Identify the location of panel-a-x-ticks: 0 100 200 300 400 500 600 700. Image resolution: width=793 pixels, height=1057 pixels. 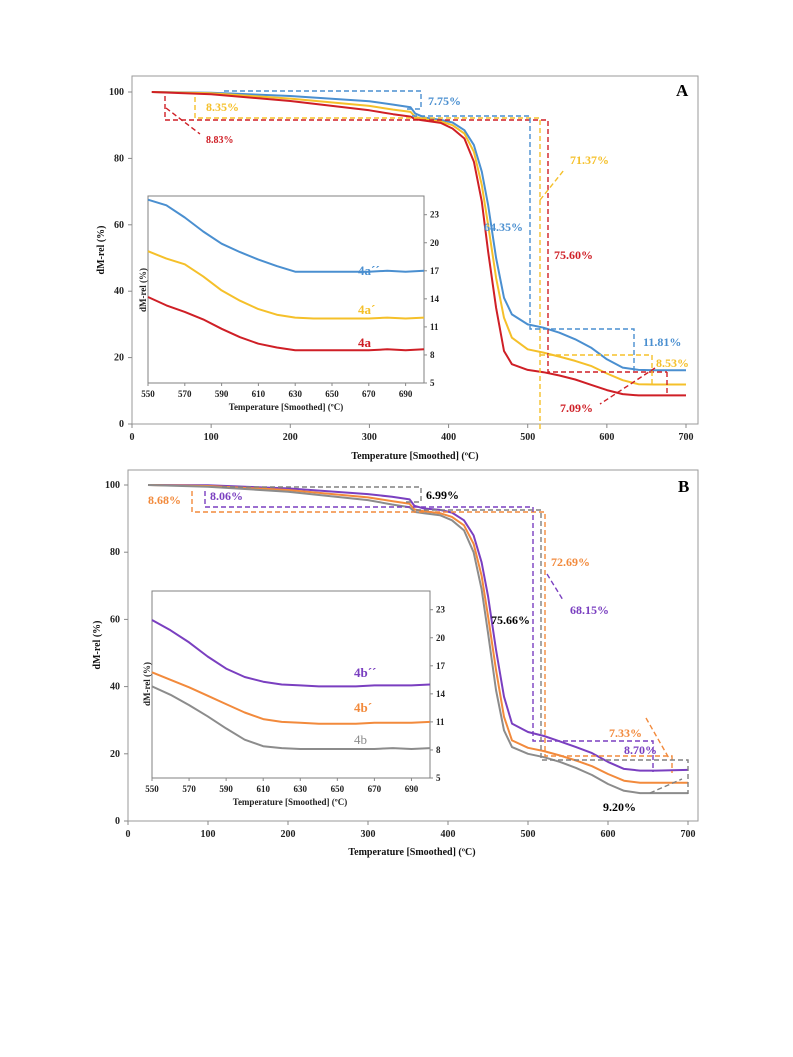
(412, 433).